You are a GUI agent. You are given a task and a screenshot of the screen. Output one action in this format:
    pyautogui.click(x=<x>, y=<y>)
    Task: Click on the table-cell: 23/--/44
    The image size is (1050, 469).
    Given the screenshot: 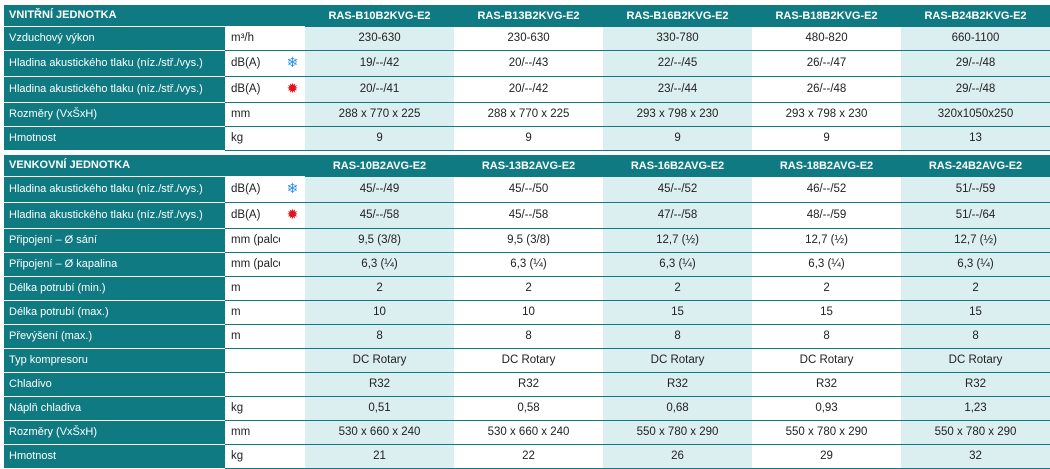 What is the action you would take?
    pyautogui.click(x=678, y=90)
    